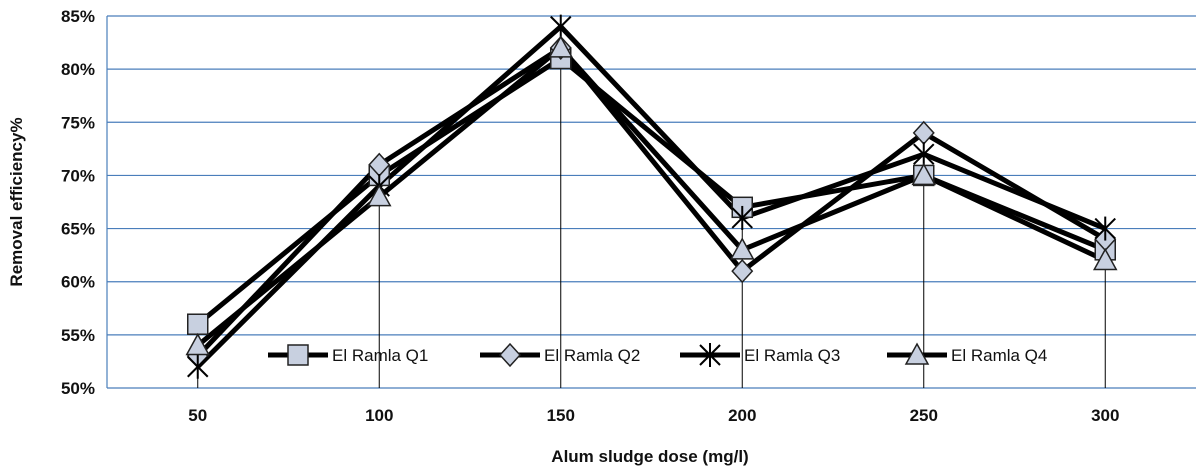  I want to click on data-point-q1, so click(198, 324).